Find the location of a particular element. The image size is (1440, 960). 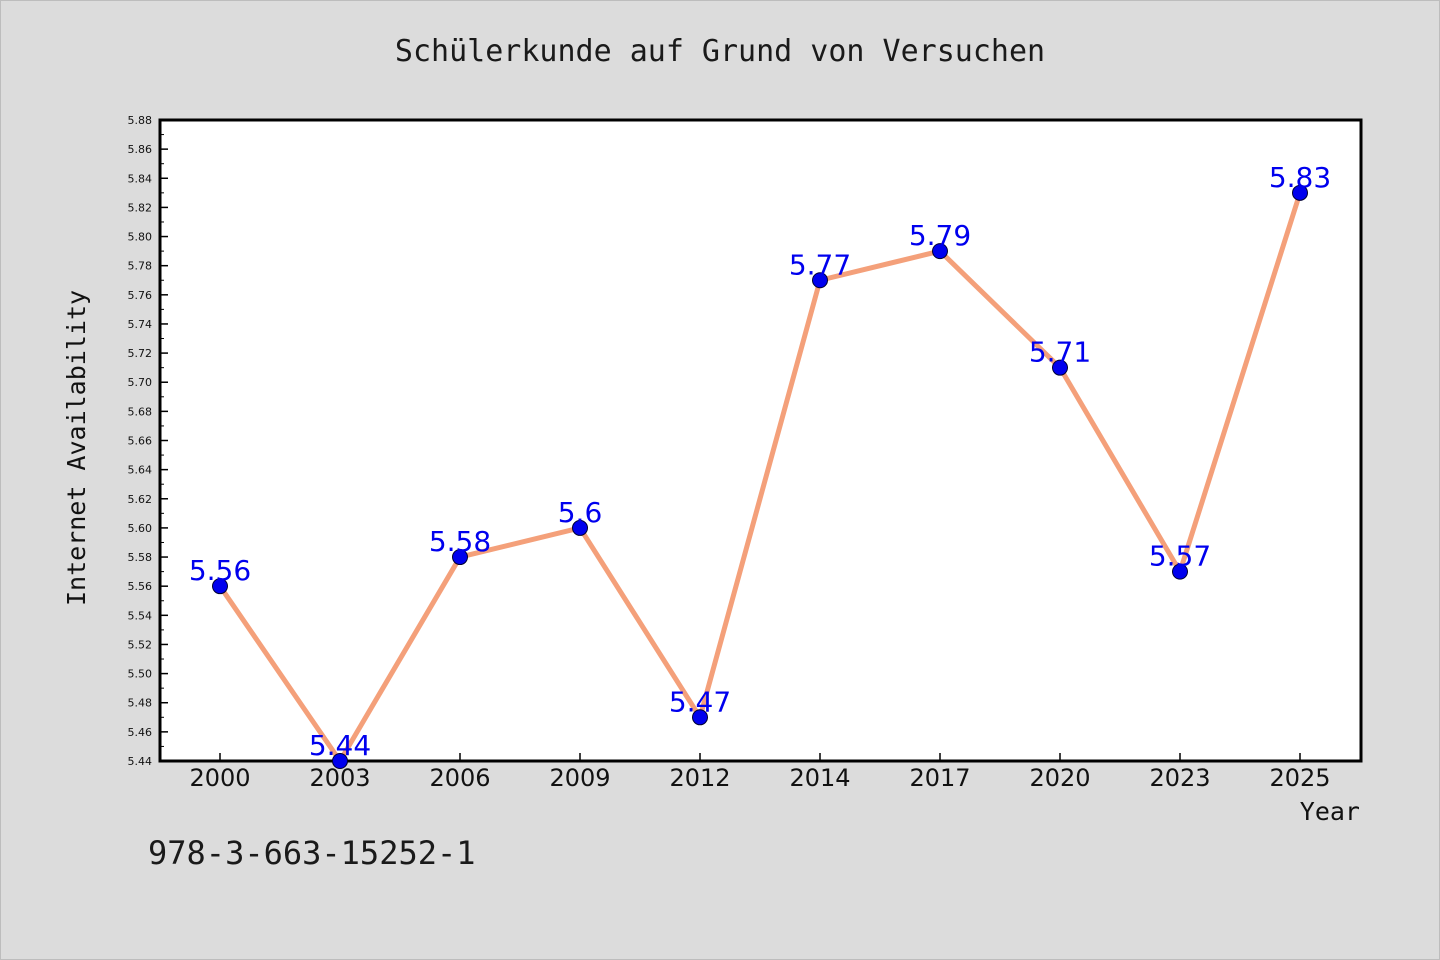

y-tick-label: 5.64 is located at coordinates (140, 470).